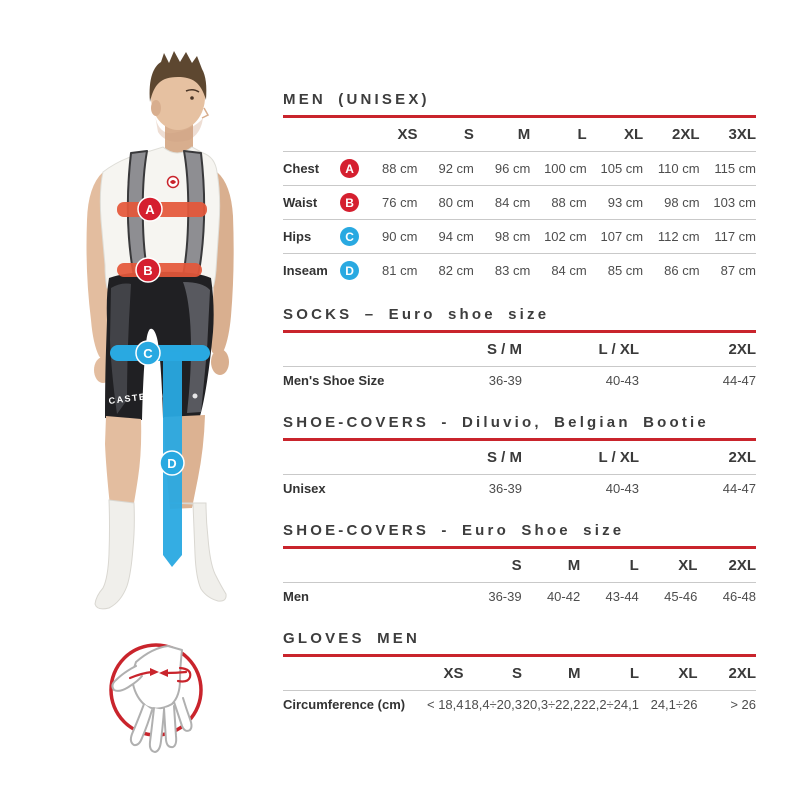  Describe the element at coordinates (727, 135) in the screenshot. I see `size-col-header: 3XL` at that location.